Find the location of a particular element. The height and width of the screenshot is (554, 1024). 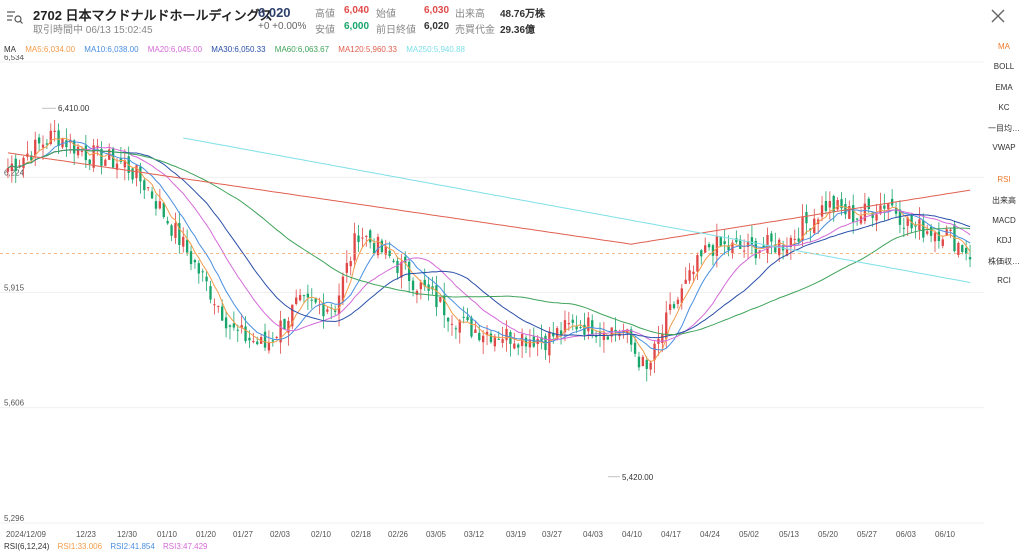

indicator-volume: 出来高 is located at coordinates (1004, 200).